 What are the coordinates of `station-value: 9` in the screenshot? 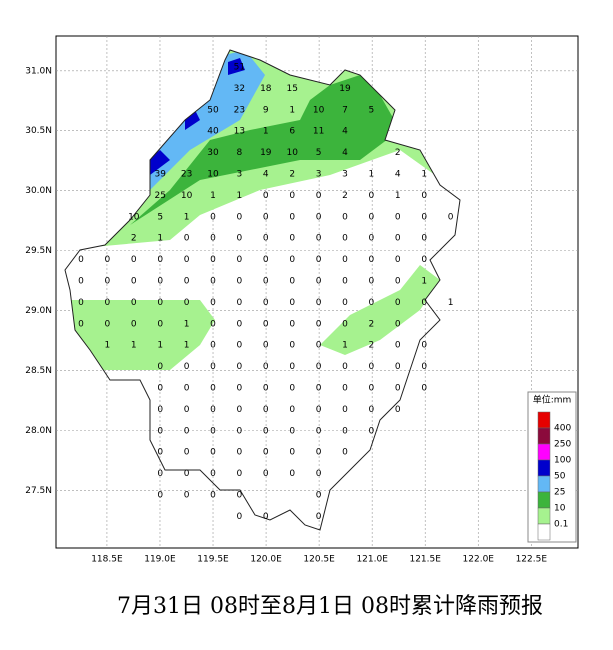 It's located at (266, 110).